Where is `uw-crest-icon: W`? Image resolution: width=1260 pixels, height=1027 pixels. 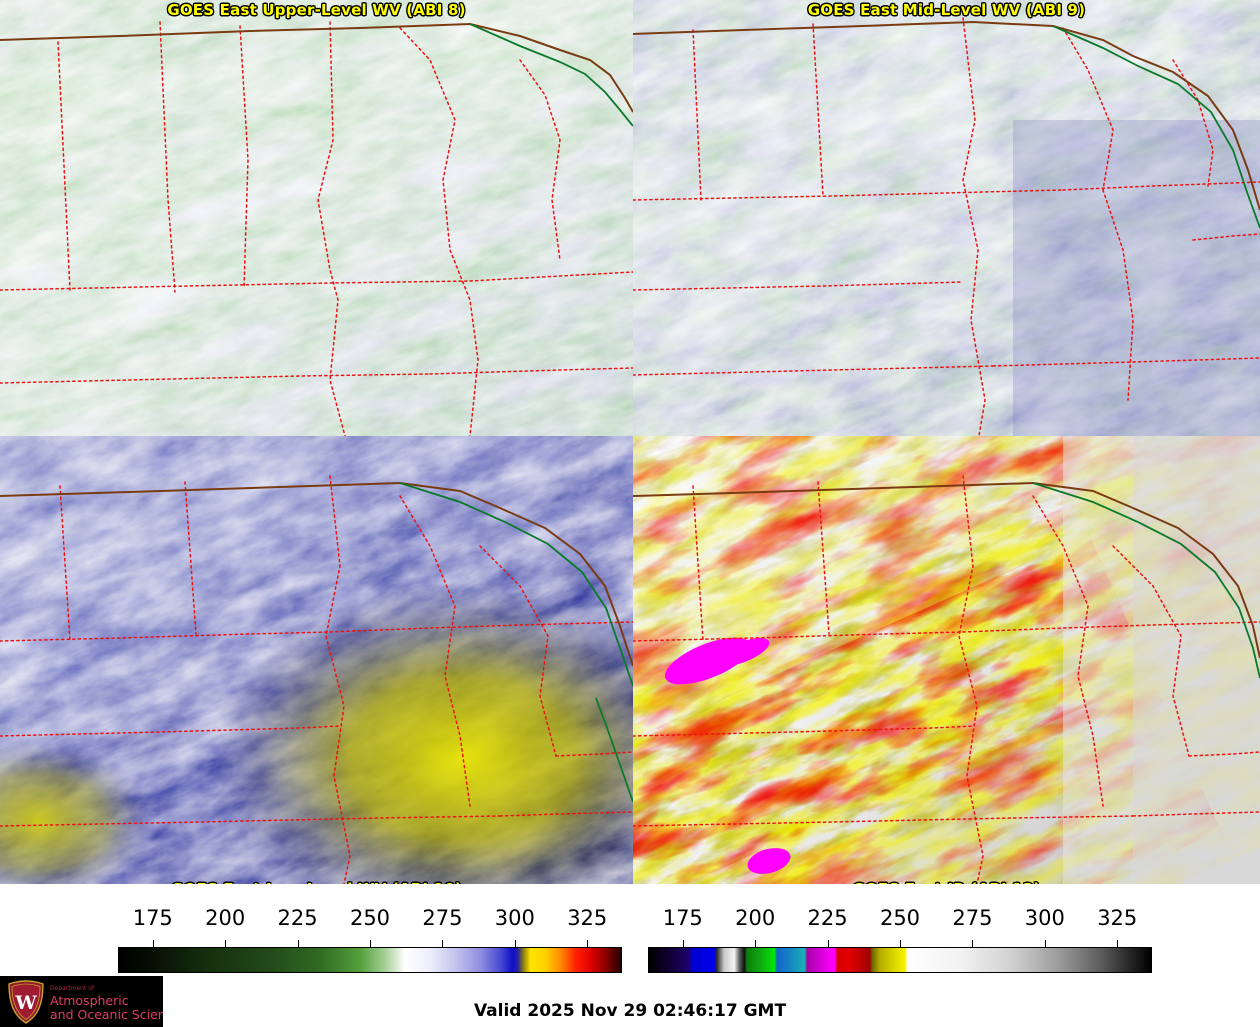
uw-crest-icon: W is located at coordinates (26, 1002).